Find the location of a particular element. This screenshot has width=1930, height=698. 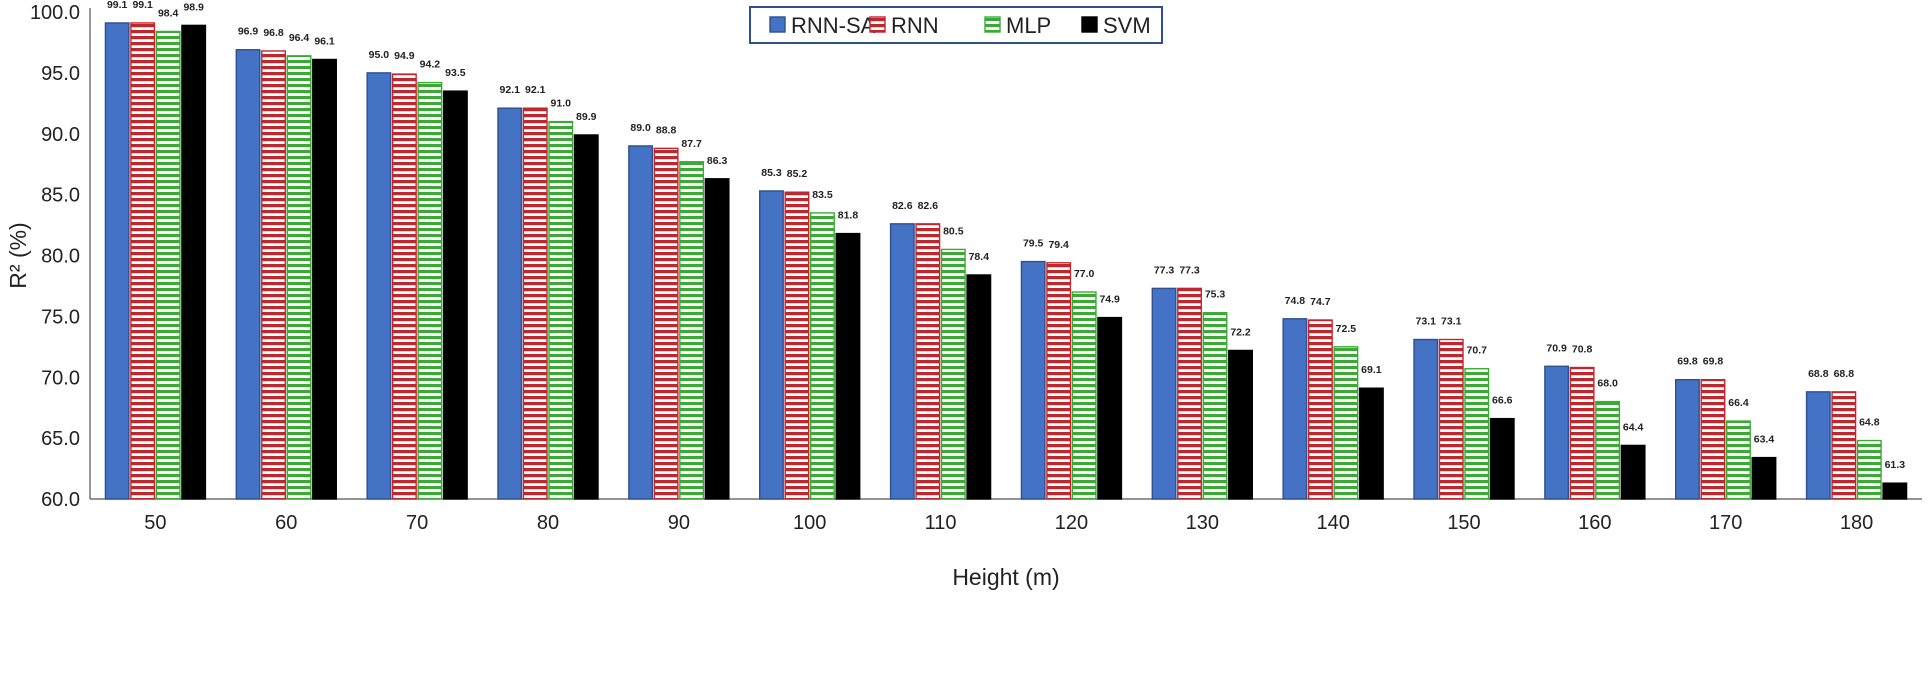

data-label: 89.0 is located at coordinates (640, 128).